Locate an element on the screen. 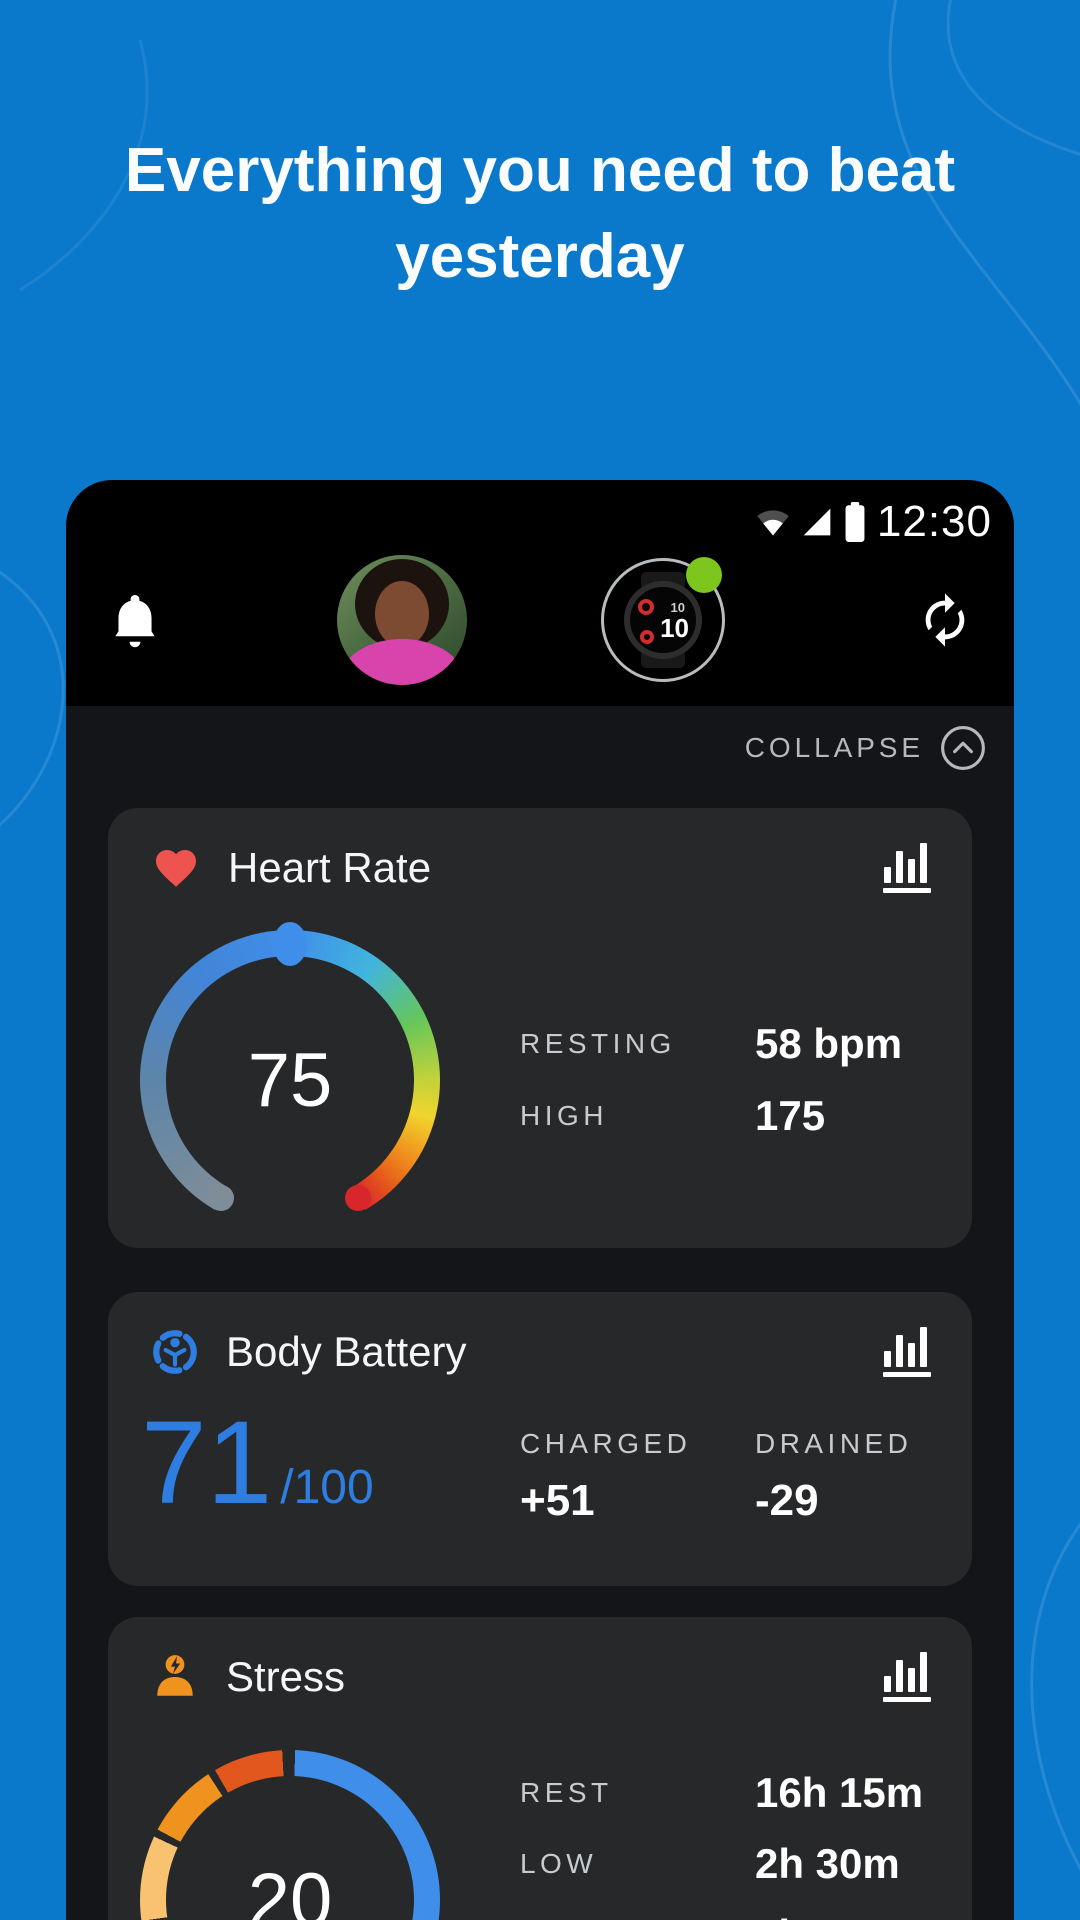  stress-card: Stress 20 REST 16h 15m is located at coordinates (540, 1768).